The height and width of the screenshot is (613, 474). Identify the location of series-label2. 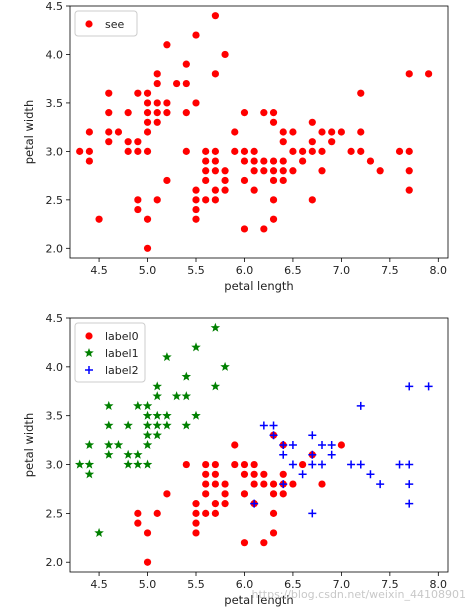
(341, 450).